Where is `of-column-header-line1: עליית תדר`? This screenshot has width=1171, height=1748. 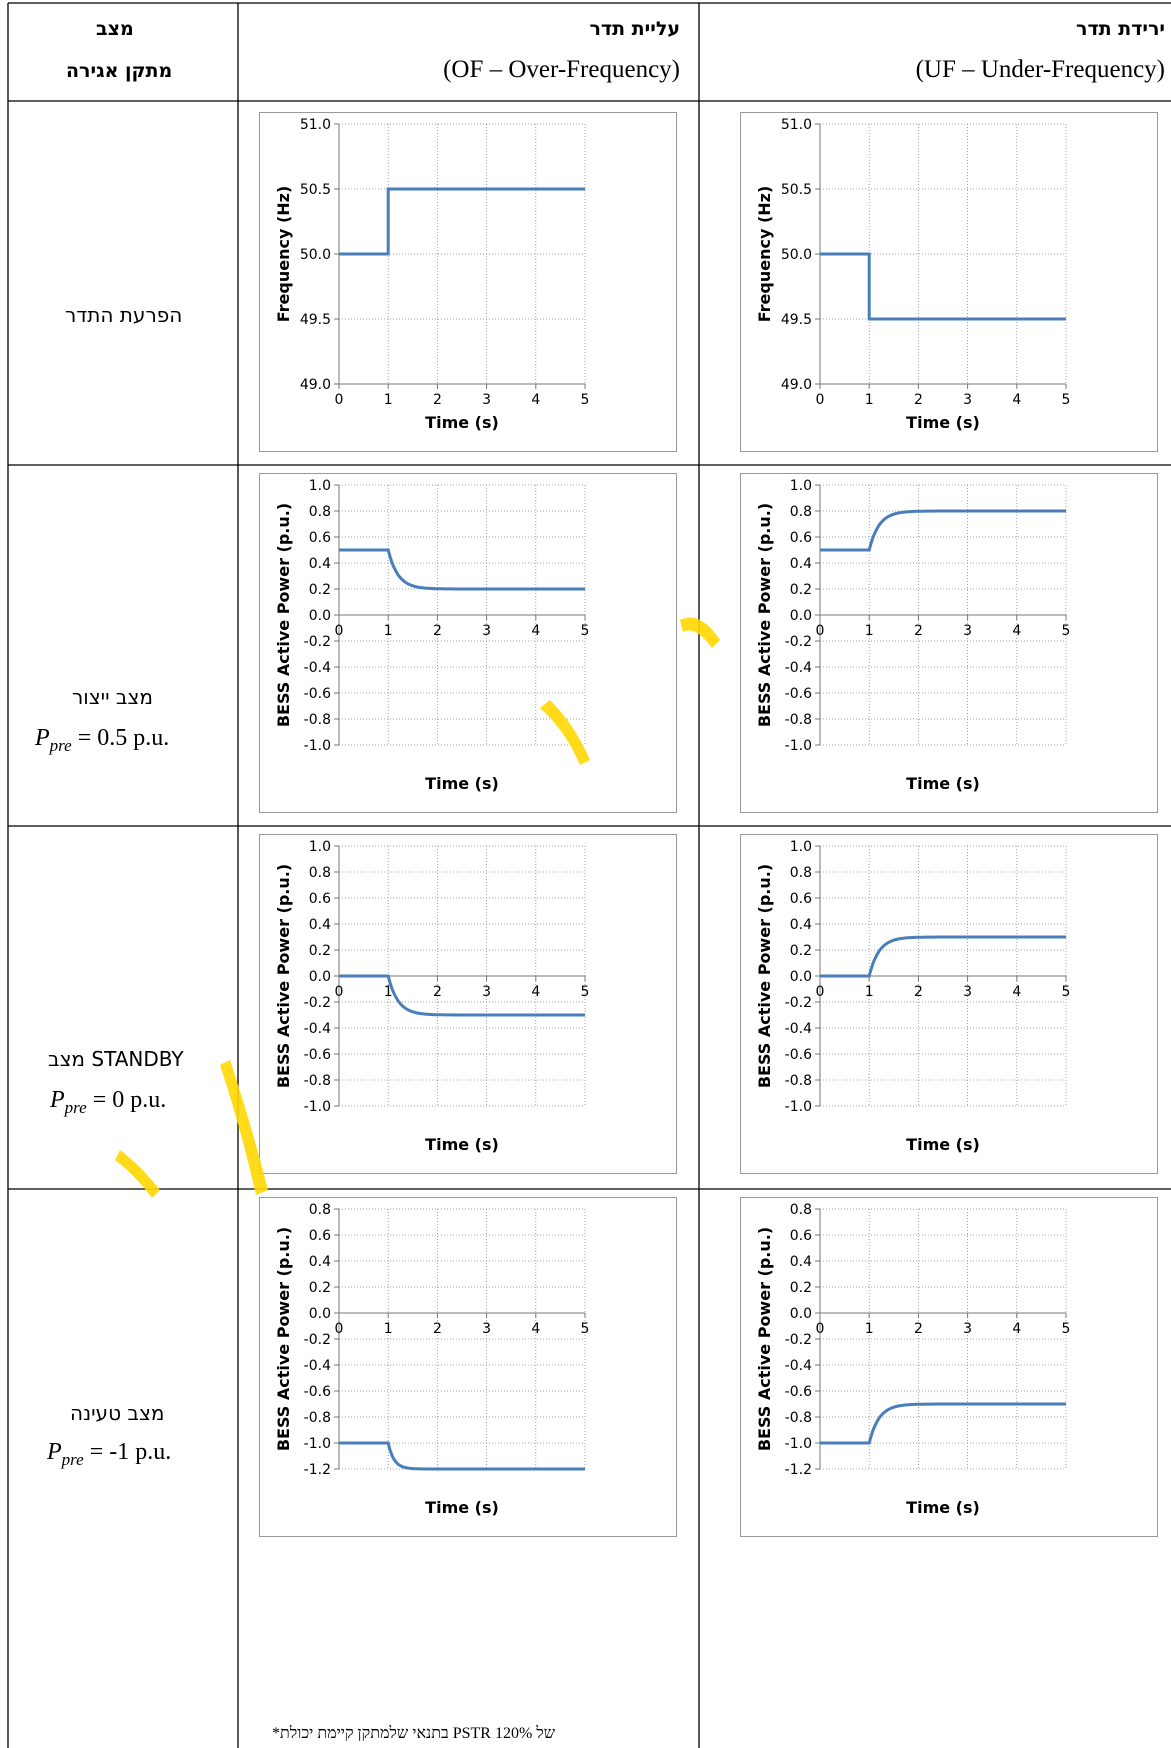
of-column-header-line1: עליית תדר is located at coordinates (634, 29).